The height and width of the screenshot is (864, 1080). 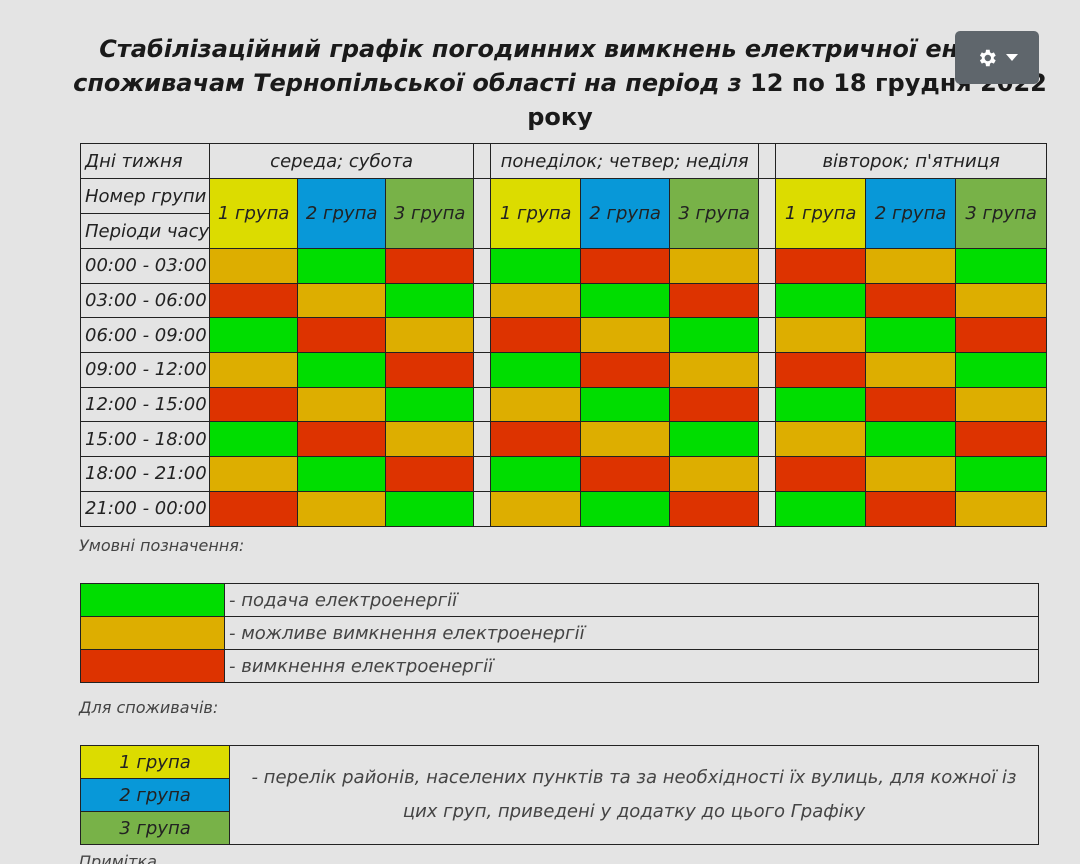 I want to click on schedule-row: 00:00 - 03:00, so click(x=563, y=266).